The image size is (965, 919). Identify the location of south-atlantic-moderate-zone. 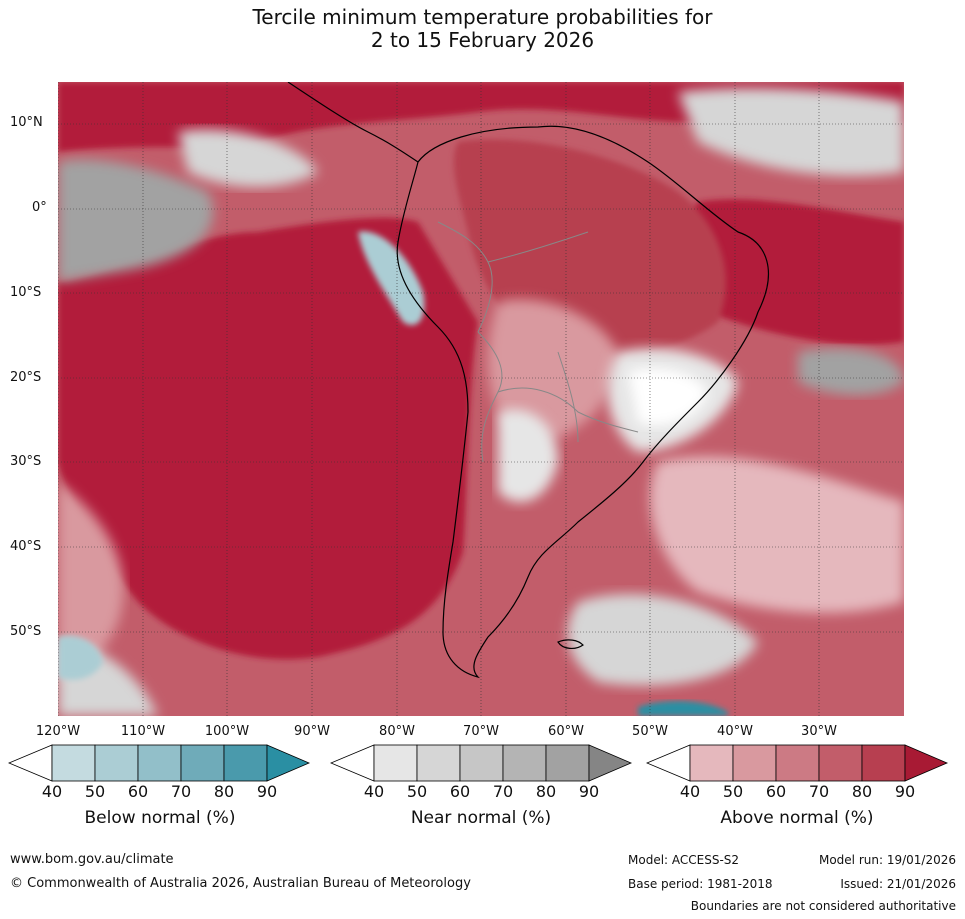
(777, 534).